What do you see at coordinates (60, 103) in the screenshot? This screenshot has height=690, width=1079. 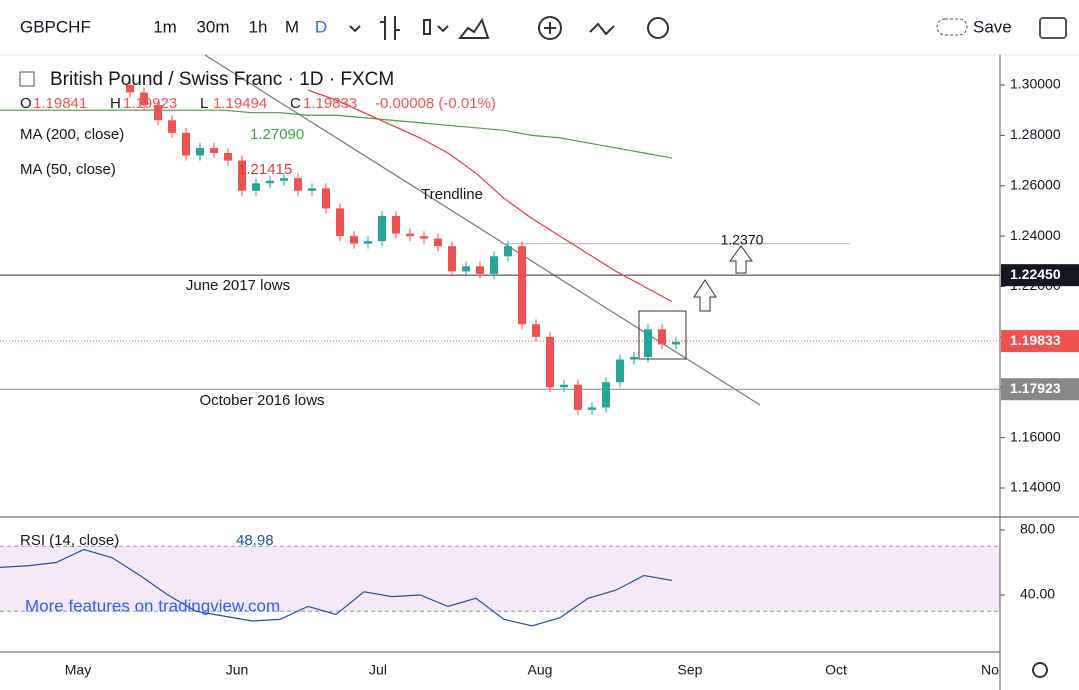 I see `ohlc-value: 1.19841` at bounding box center [60, 103].